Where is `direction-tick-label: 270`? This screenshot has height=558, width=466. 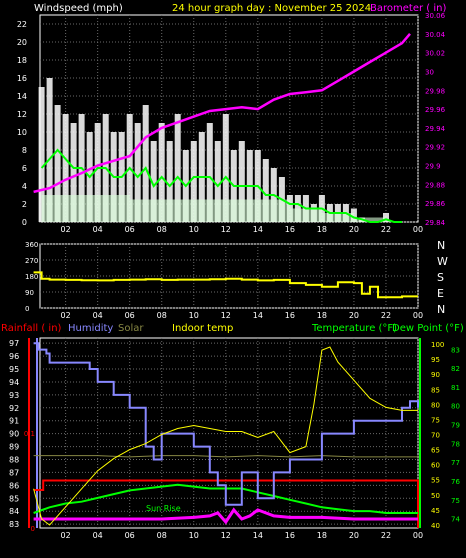
direction-tick-label: 270 is located at coordinates (31, 261).